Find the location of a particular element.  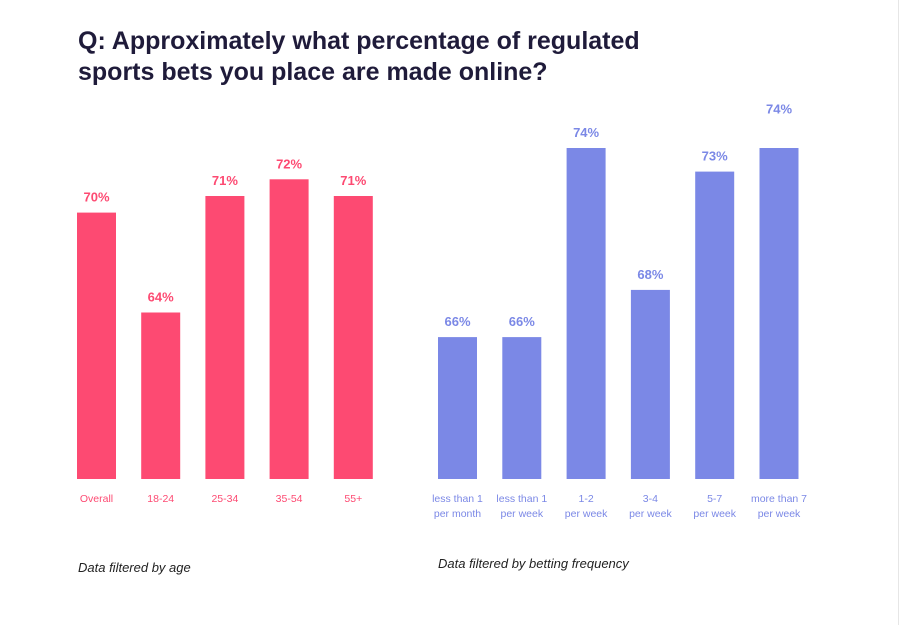

age-value-label: 72% is located at coordinates (289, 163).